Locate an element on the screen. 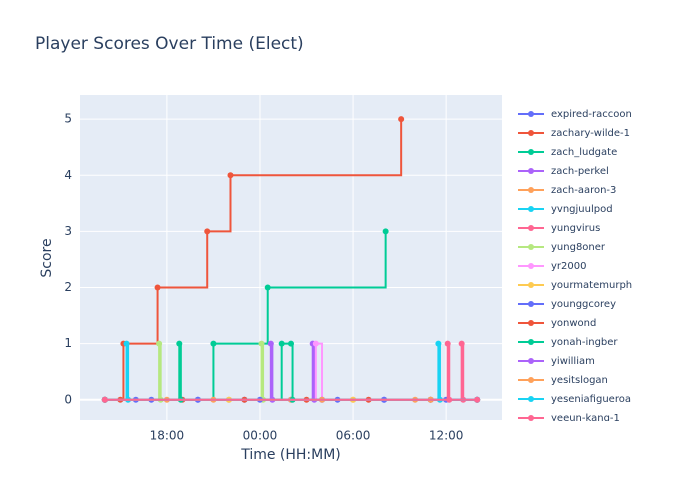 The height and width of the screenshot is (500, 700). x-tick-label: 18:00 is located at coordinates (167, 436).